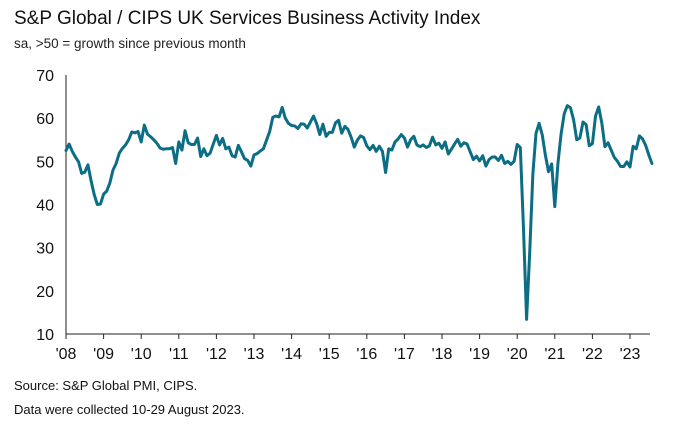 The image size is (688, 433). Describe the element at coordinates (442, 354) in the screenshot. I see `x-tick-label: '18` at that location.